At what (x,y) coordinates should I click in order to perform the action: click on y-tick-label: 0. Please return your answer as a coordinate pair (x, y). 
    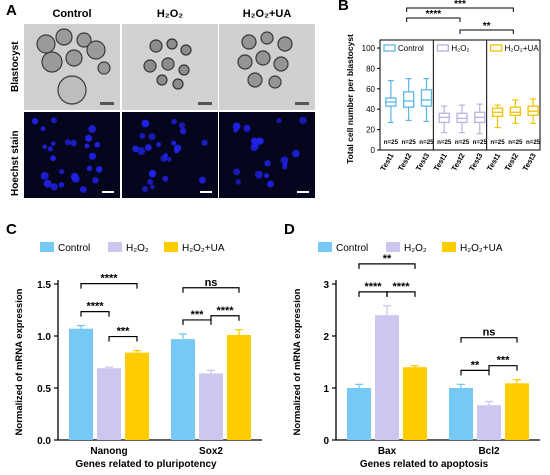
    Looking at the image, I should click on (373, 150).